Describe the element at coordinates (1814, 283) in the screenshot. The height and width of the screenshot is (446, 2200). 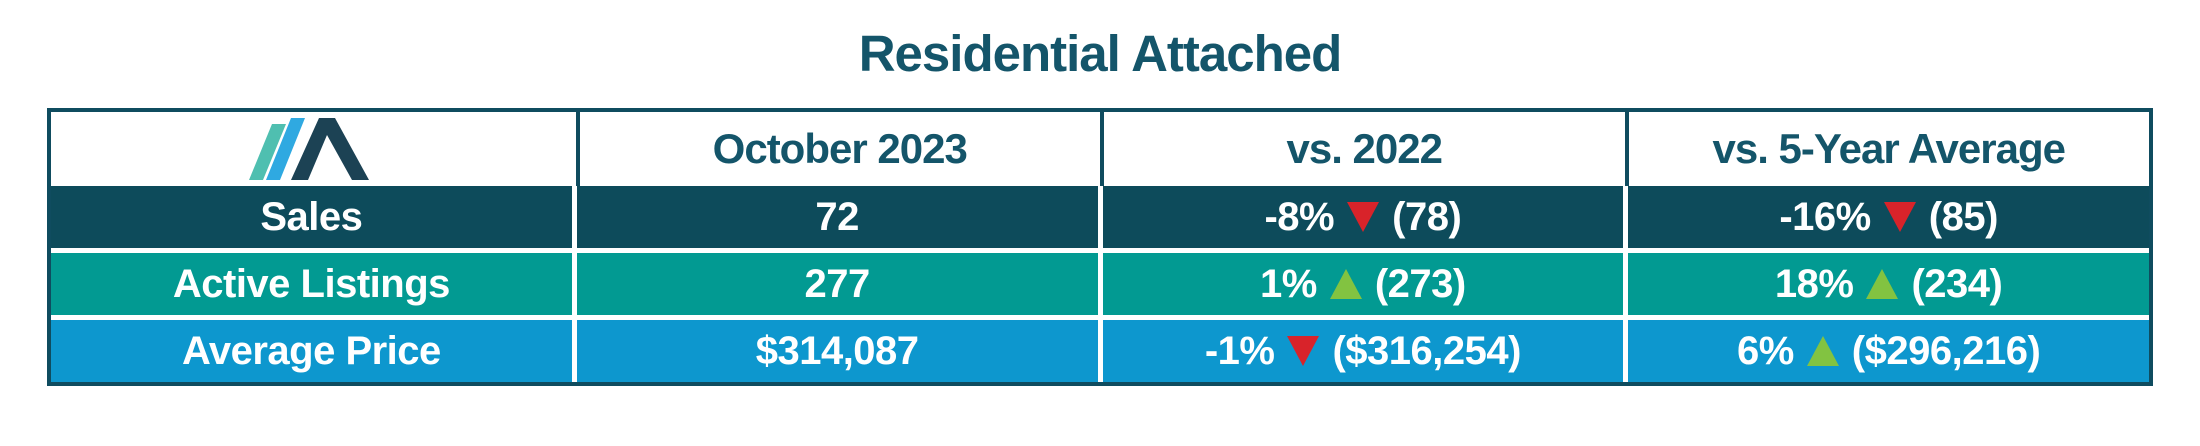
I see `change-pct: 18%` at that location.